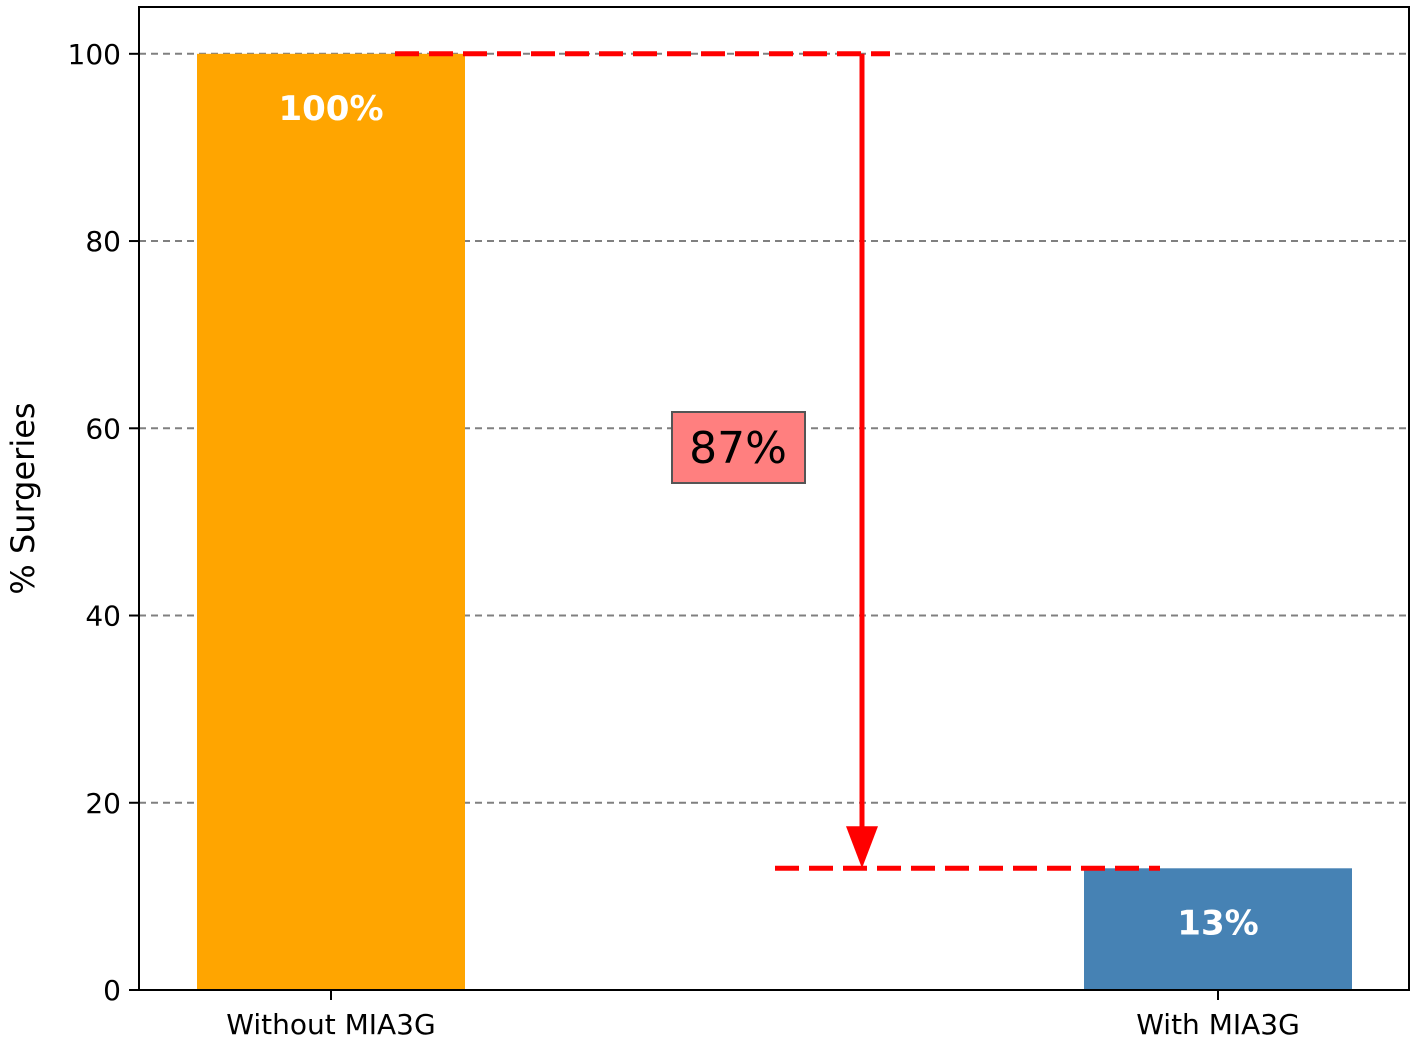  I want to click on x-tick-label: Without MIA3G, so click(330, 1024).